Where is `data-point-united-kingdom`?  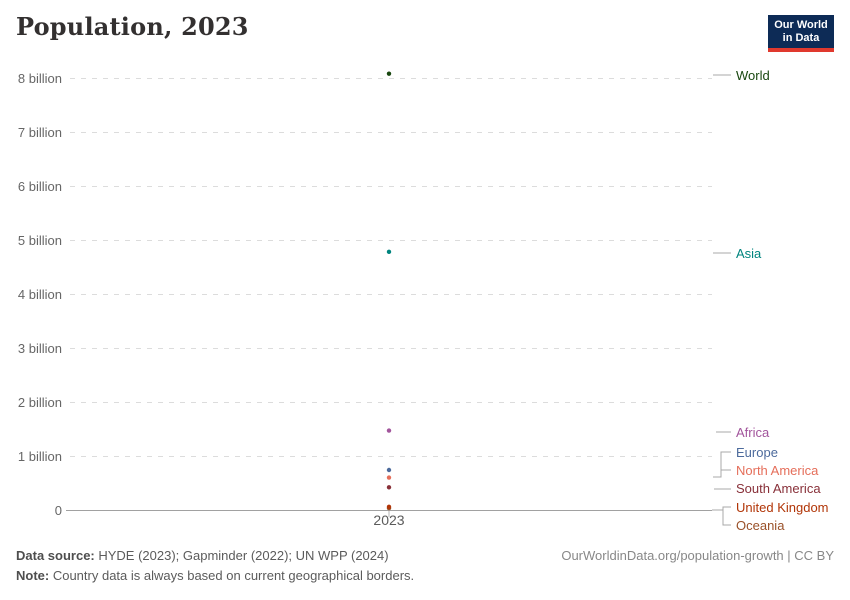 data-point-united-kingdom is located at coordinates (389, 507).